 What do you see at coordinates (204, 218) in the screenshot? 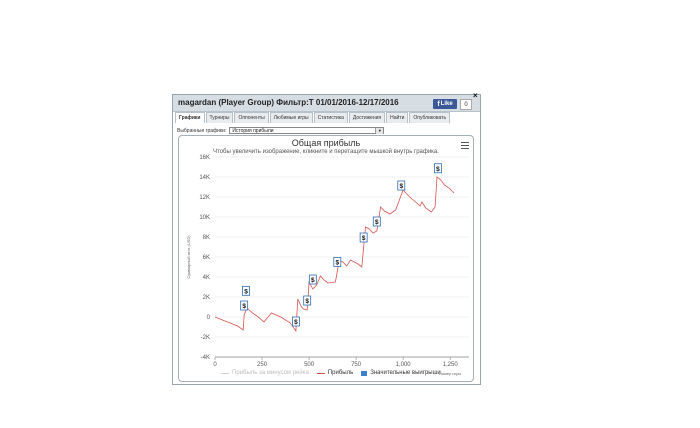
I see `y-tick-label: 10K` at bounding box center [204, 218].